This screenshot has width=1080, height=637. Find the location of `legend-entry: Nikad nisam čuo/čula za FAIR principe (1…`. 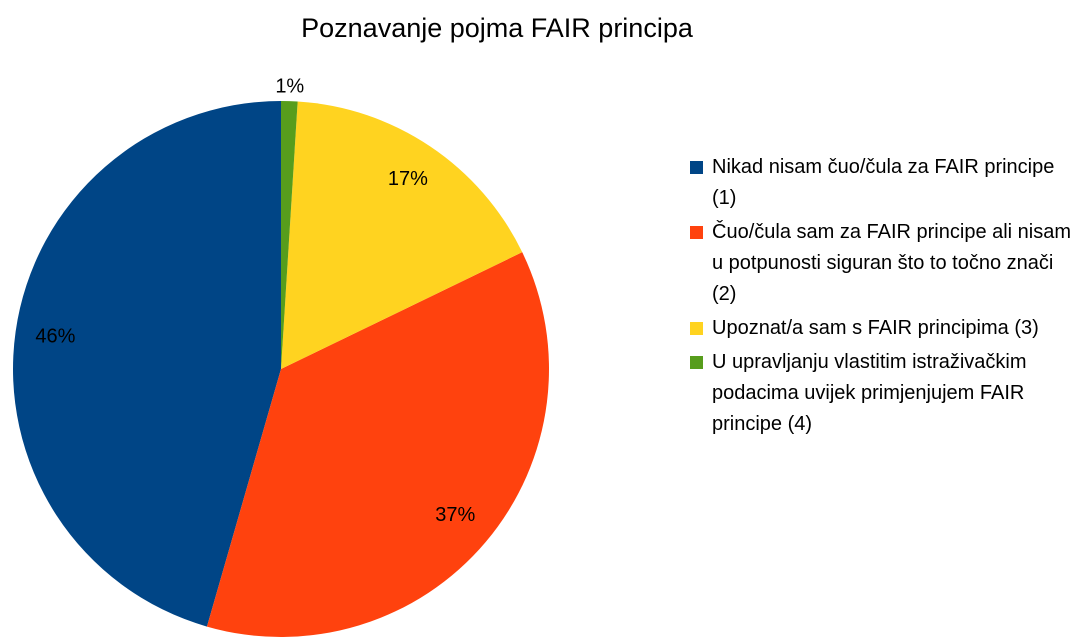

legend-entry: Nikad nisam čuo/čula za FAIR principe (1… is located at coordinates (882, 183).